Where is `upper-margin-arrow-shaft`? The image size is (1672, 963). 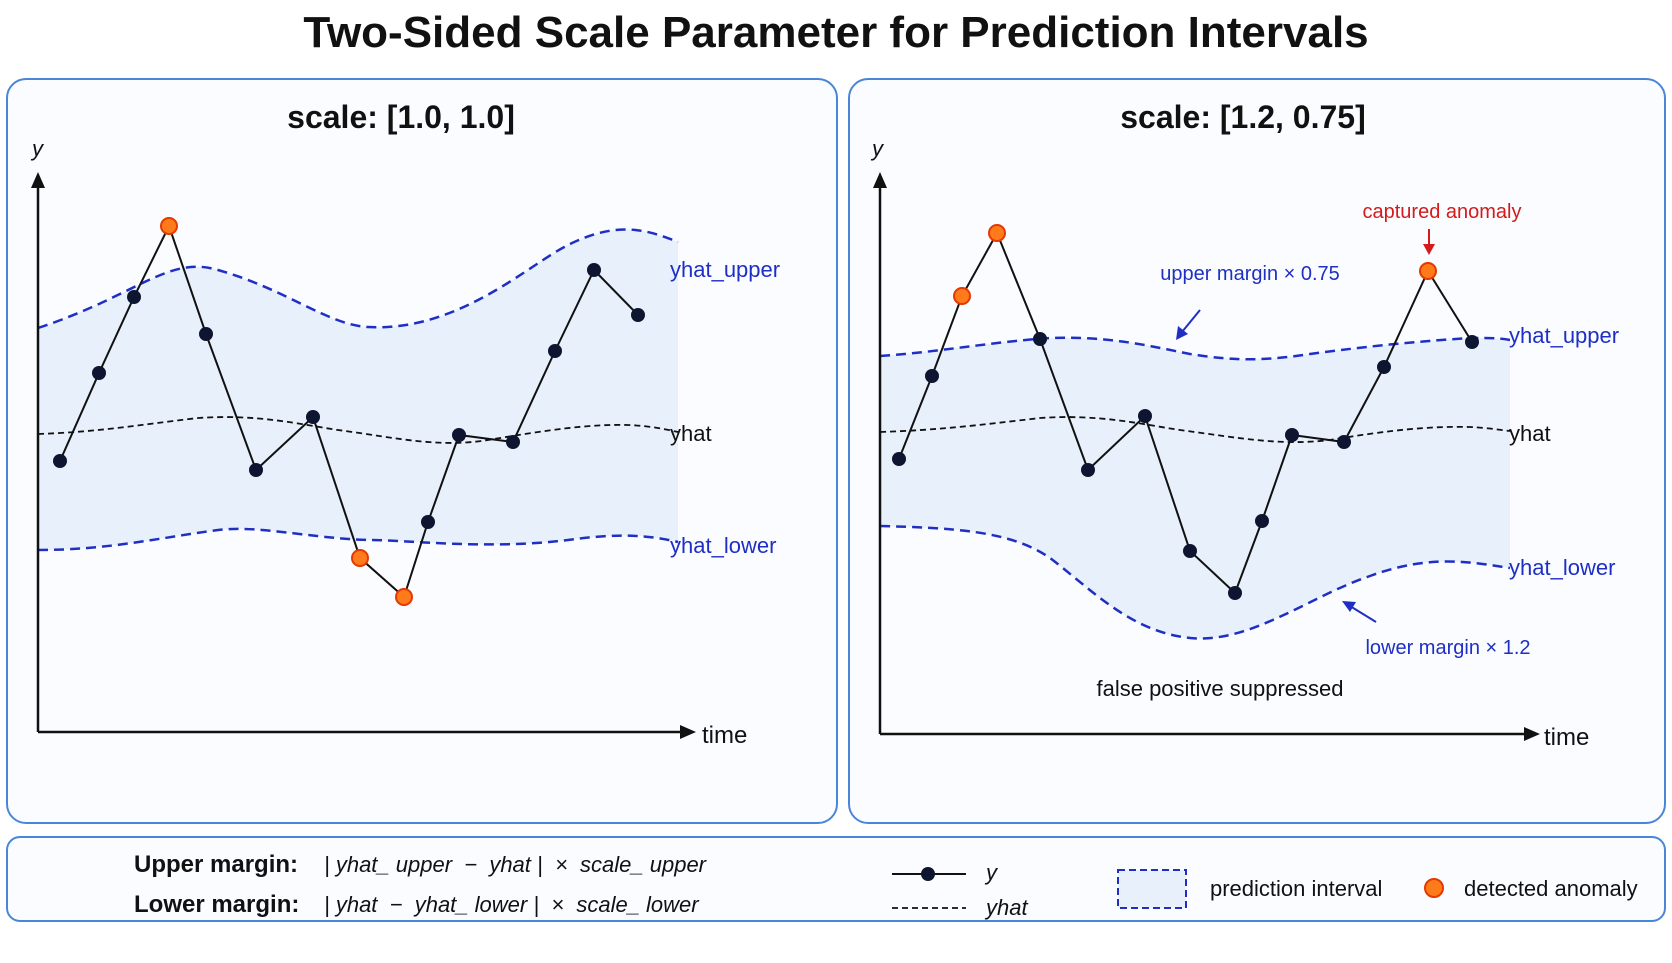 upper-margin-arrow-shaft is located at coordinates (1191, 321).